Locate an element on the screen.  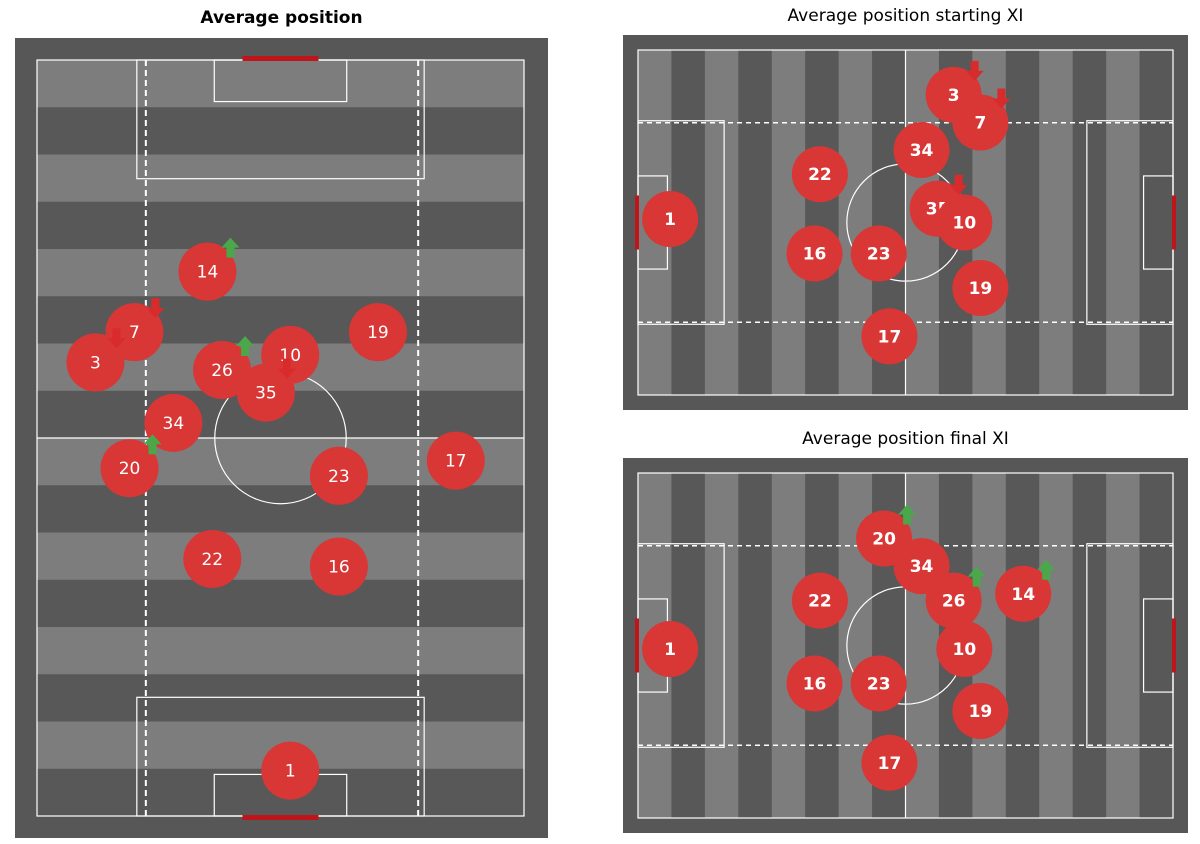
player-number-35: 35 is located at coordinates (266, 394).